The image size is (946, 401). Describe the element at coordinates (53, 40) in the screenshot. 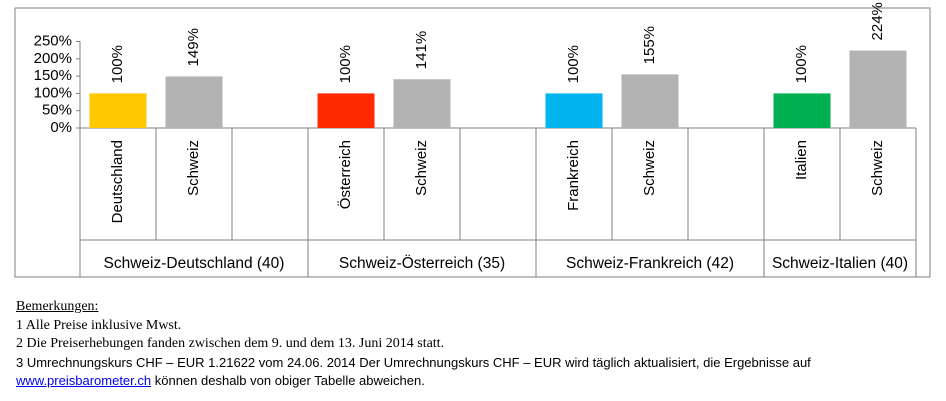

I see `y-tick-label: 250%` at that location.